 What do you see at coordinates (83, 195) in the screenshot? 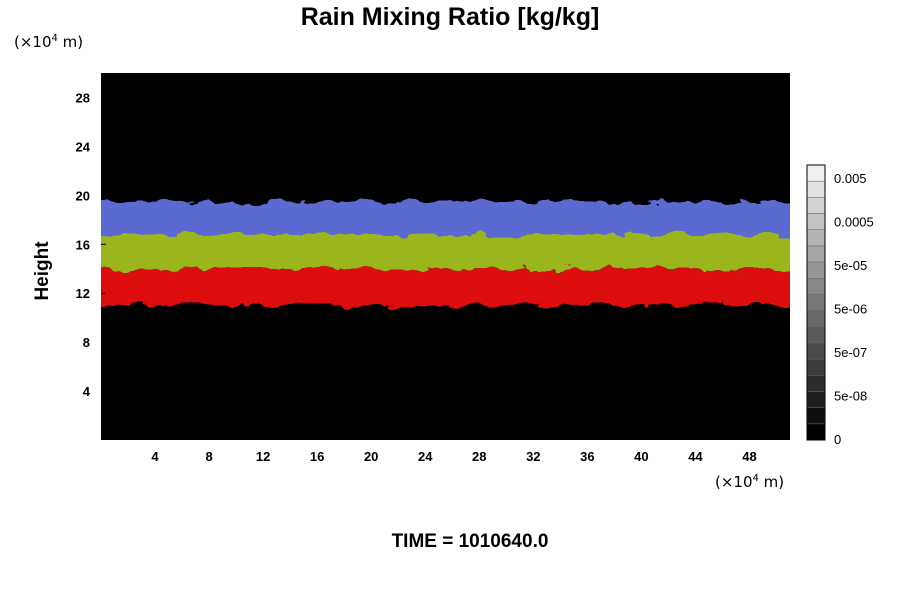
I see `y-tick-label-4: 20` at bounding box center [83, 195].